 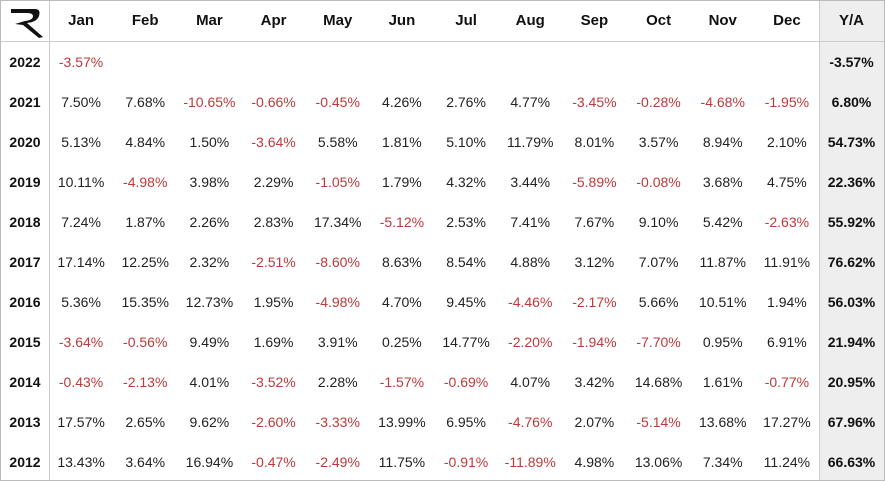 What do you see at coordinates (851, 240) in the screenshot?
I see `total-column-bg` at bounding box center [851, 240].